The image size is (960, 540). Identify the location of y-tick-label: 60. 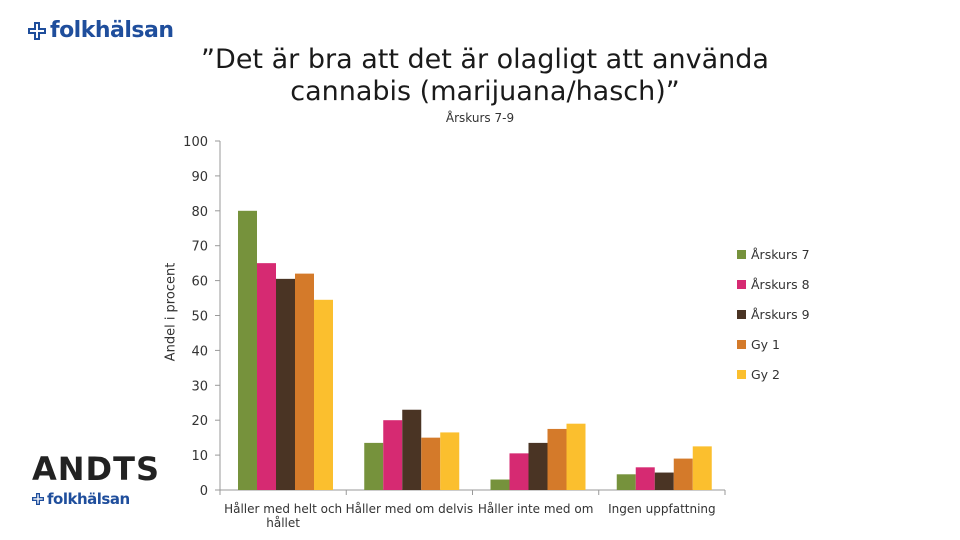
(199, 282).